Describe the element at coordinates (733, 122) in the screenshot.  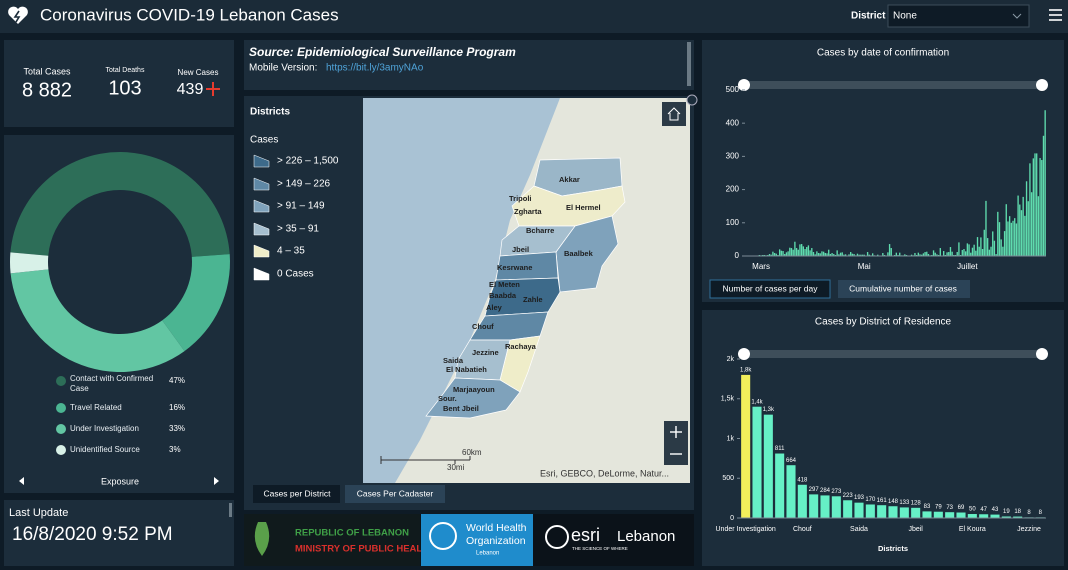
I see `y-tick-label: 400` at that location.